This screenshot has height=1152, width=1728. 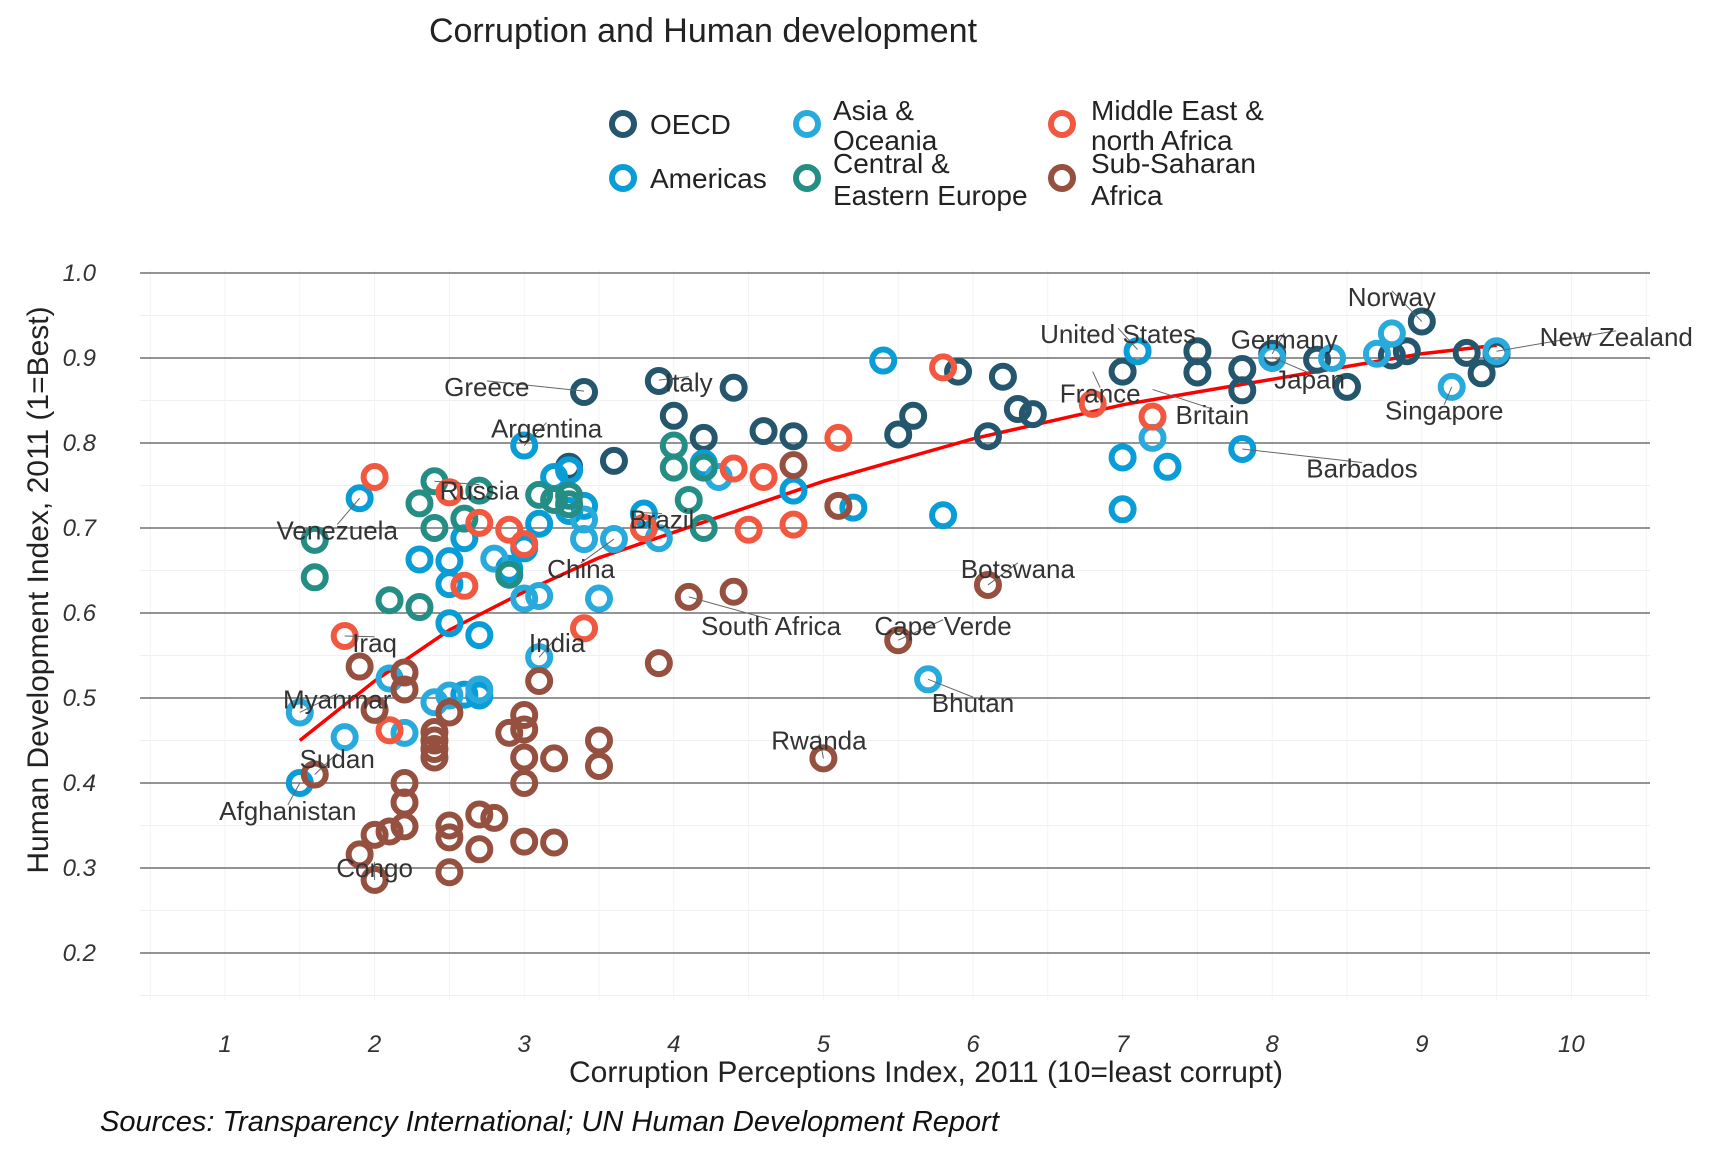 What do you see at coordinates (771, 626) in the screenshot?
I see `country-label: South Africa` at bounding box center [771, 626].